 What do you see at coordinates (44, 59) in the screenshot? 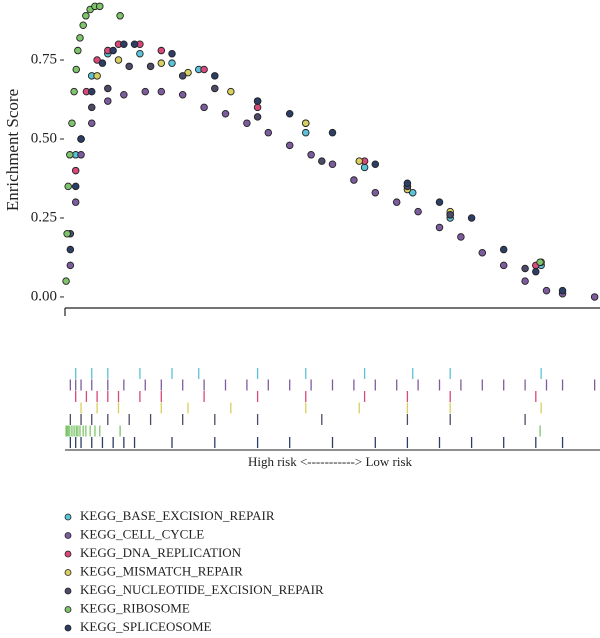
I see `y-tick-label: 0.75` at bounding box center [44, 59].